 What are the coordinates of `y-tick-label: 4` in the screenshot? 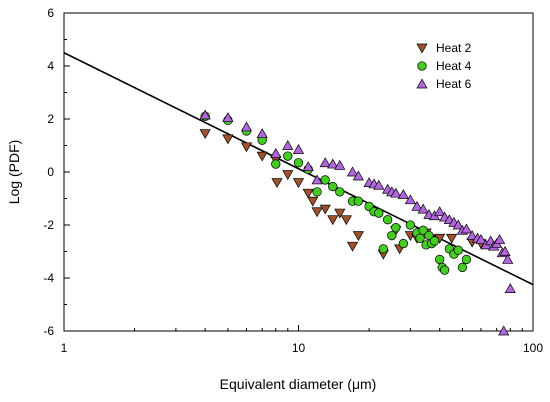 It's located at (50, 66).